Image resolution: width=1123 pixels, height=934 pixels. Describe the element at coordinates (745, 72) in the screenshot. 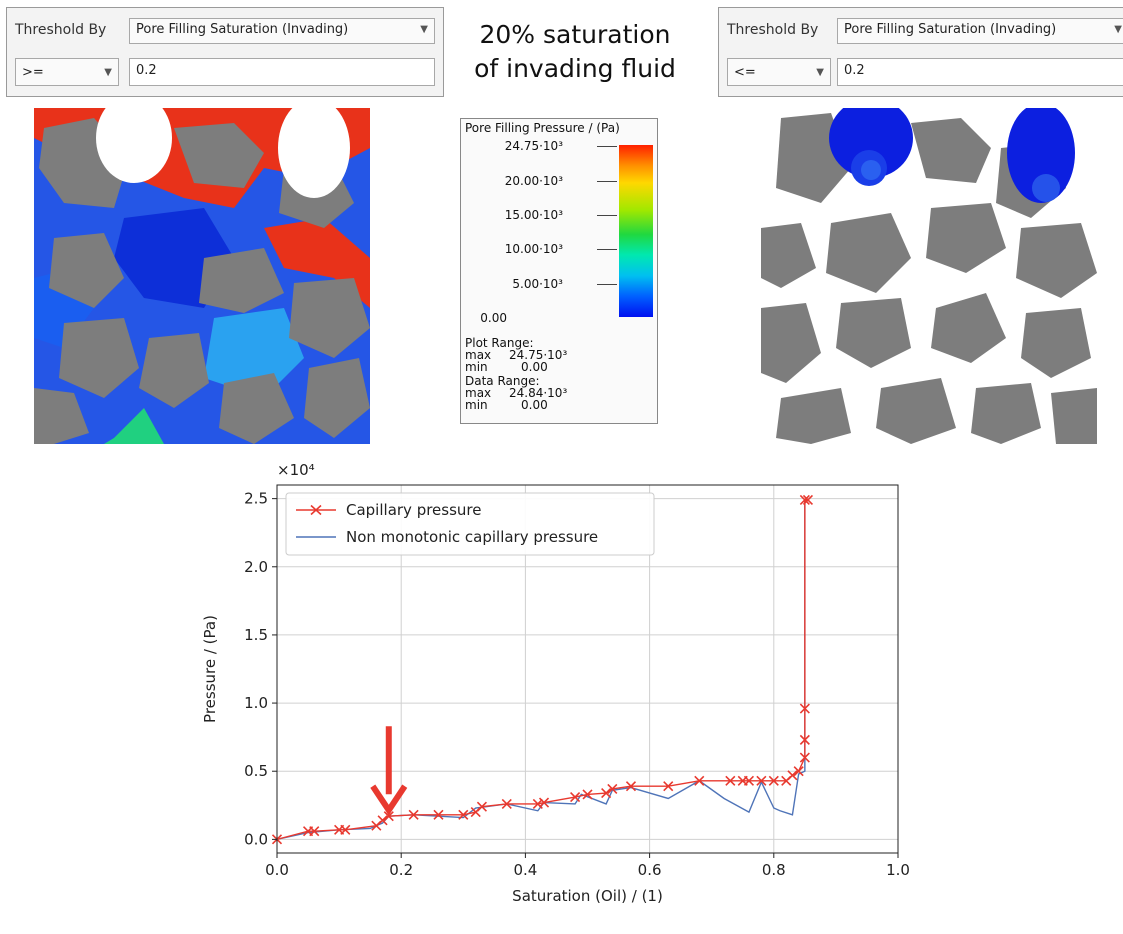

I see `operator-value: <=` at that location.